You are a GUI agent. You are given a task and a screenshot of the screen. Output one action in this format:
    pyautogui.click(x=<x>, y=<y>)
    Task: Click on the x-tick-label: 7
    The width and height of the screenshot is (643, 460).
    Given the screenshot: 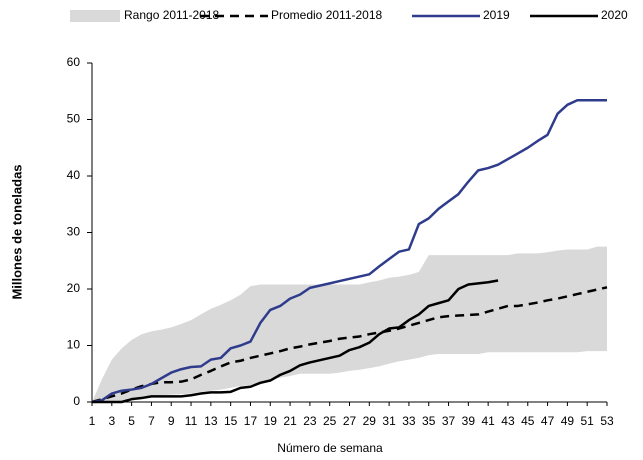 What is the action you would take?
    pyautogui.click(x=151, y=421)
    